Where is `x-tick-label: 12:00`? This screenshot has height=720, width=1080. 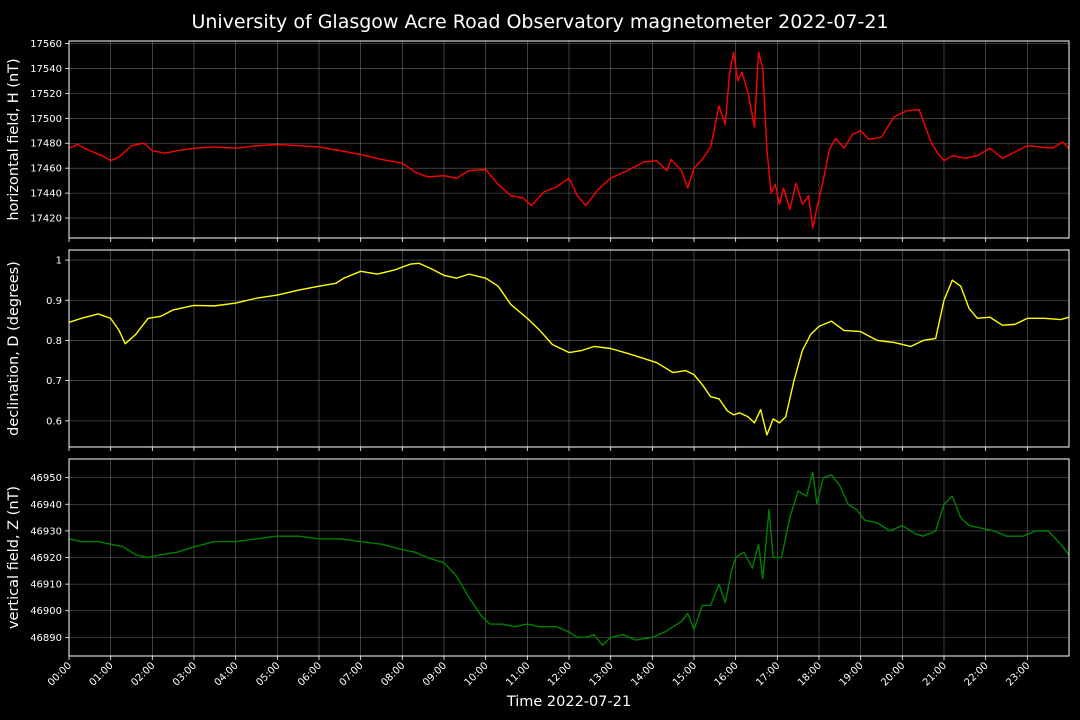 x-tick-label: 12:00 is located at coordinates (560, 674).